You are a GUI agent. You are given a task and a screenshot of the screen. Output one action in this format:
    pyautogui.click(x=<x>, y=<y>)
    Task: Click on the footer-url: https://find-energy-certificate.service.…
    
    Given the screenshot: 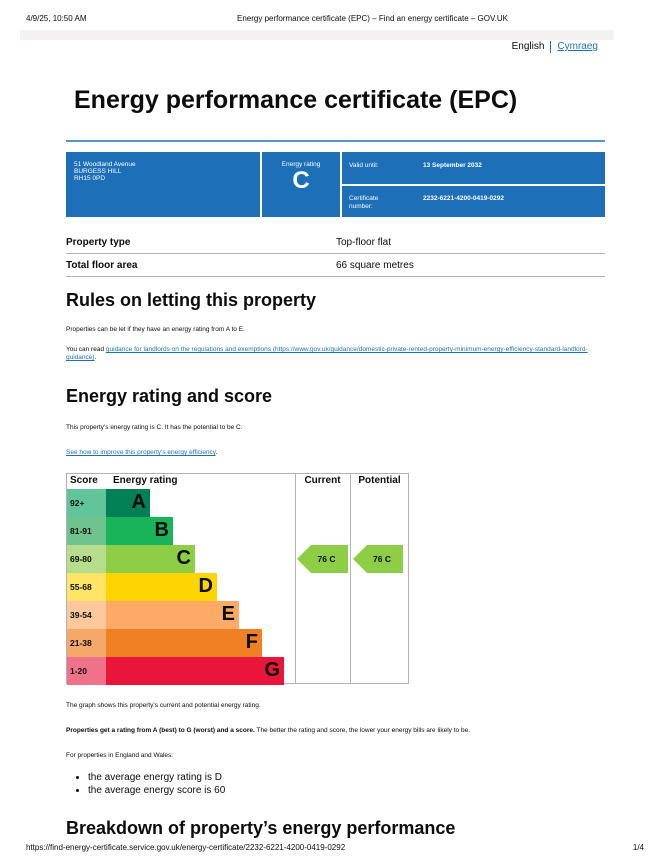 What is the action you would take?
    pyautogui.click(x=186, y=847)
    